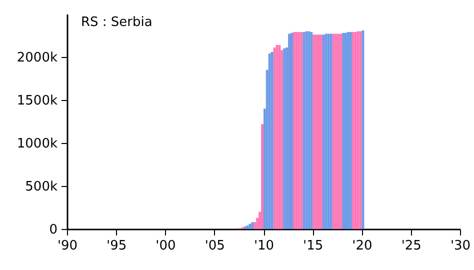  I want to click on x-tick-label: '15, so click(313, 246).